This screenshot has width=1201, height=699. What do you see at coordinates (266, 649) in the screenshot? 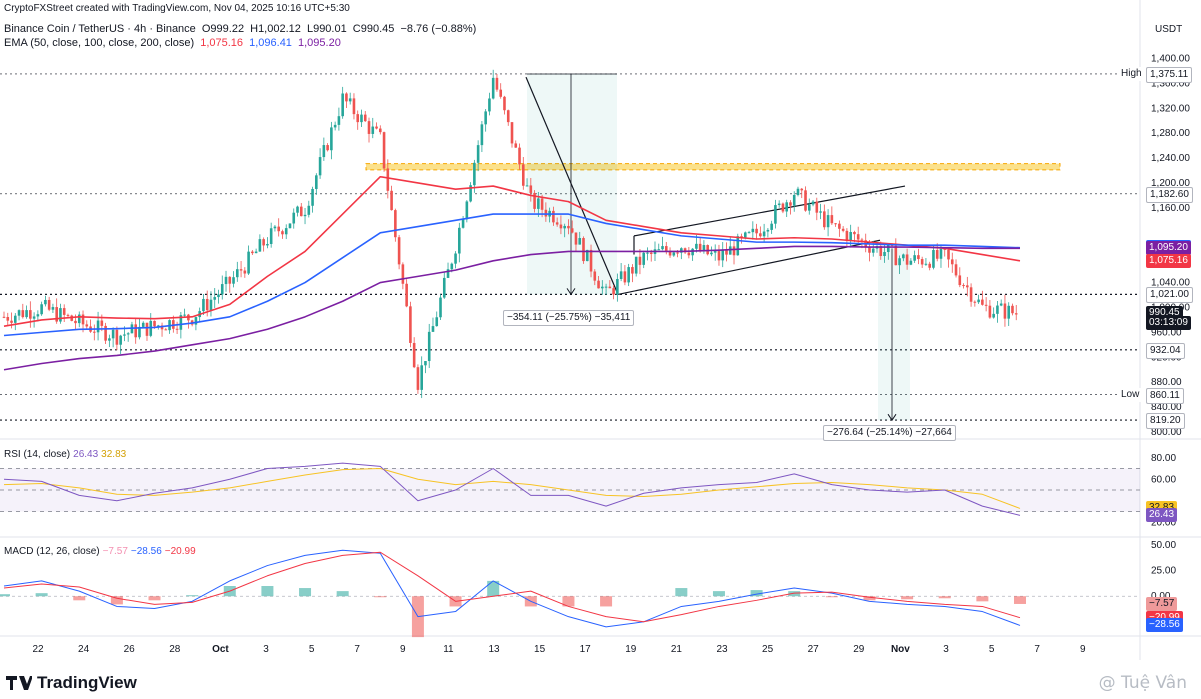
I see `time-axis-label: 3` at bounding box center [266, 649].